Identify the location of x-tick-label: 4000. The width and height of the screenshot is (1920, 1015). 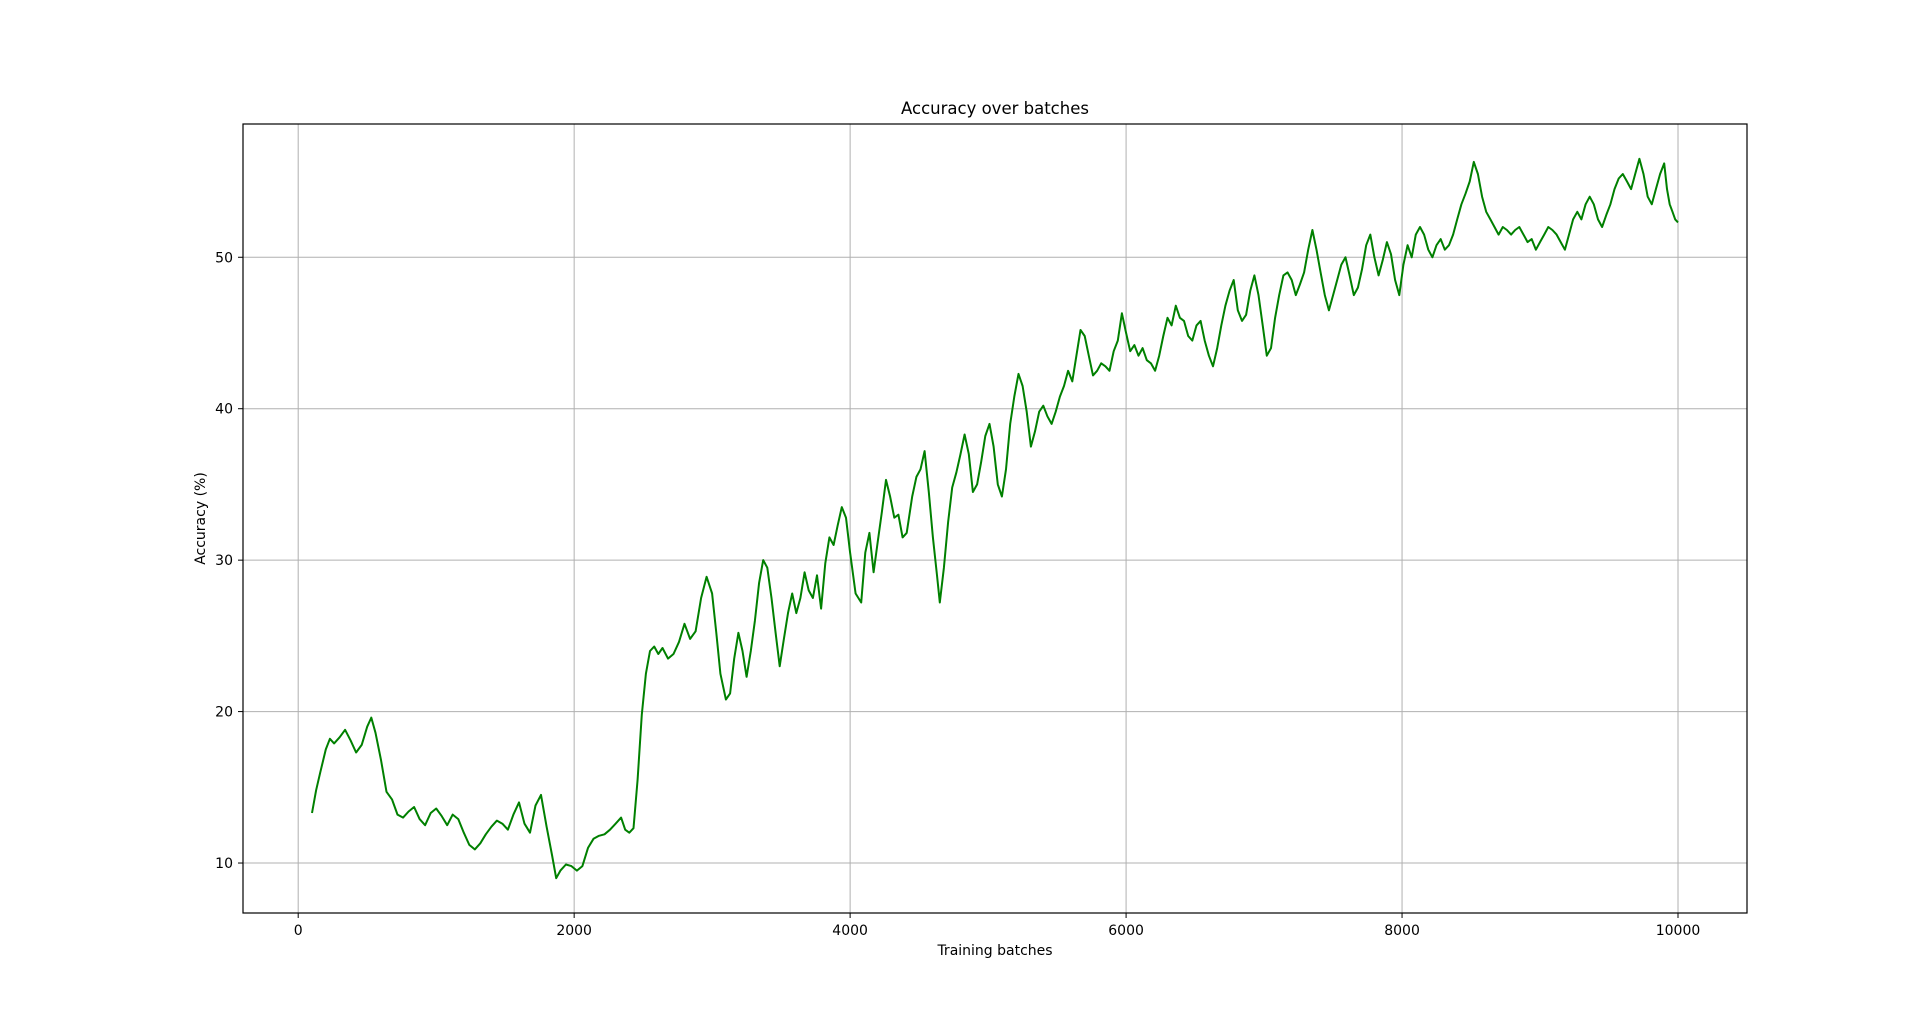
(850, 931).